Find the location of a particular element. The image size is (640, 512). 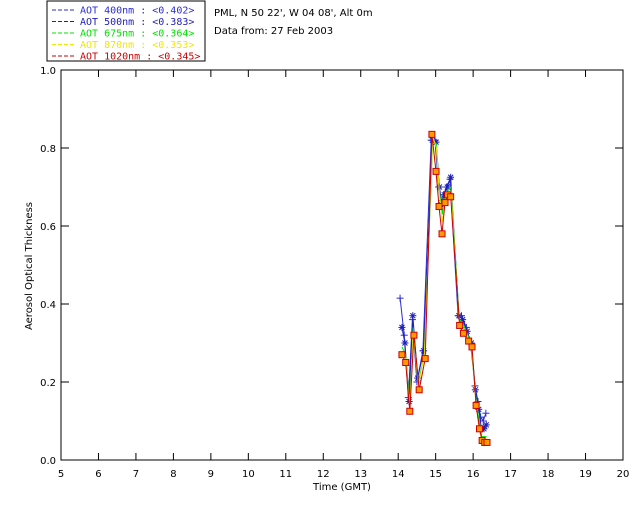

y-tick-label: 0.6 is located at coordinates (48, 227).